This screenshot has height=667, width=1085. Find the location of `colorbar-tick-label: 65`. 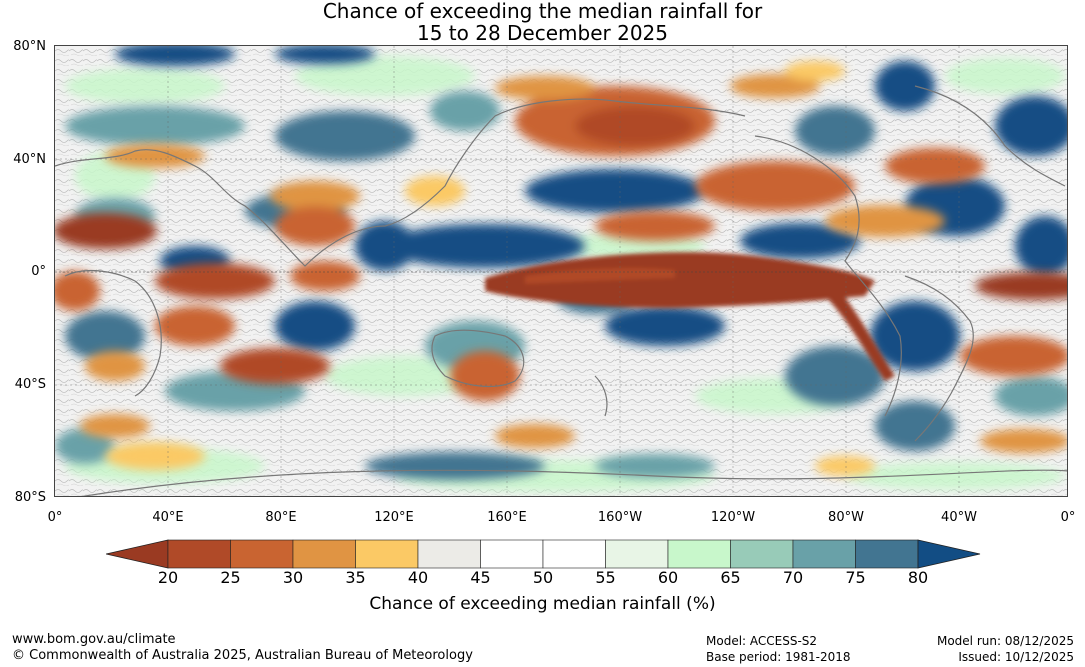

colorbar-tick-label: 65 is located at coordinates (730, 577).